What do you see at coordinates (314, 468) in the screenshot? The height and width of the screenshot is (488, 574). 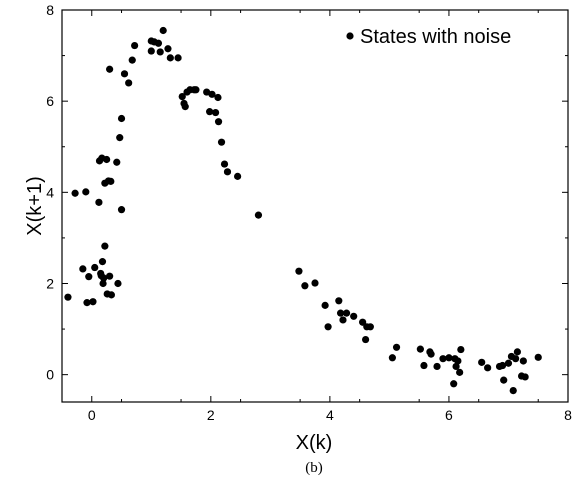 I see `figure-caption: (b)` at bounding box center [314, 468].